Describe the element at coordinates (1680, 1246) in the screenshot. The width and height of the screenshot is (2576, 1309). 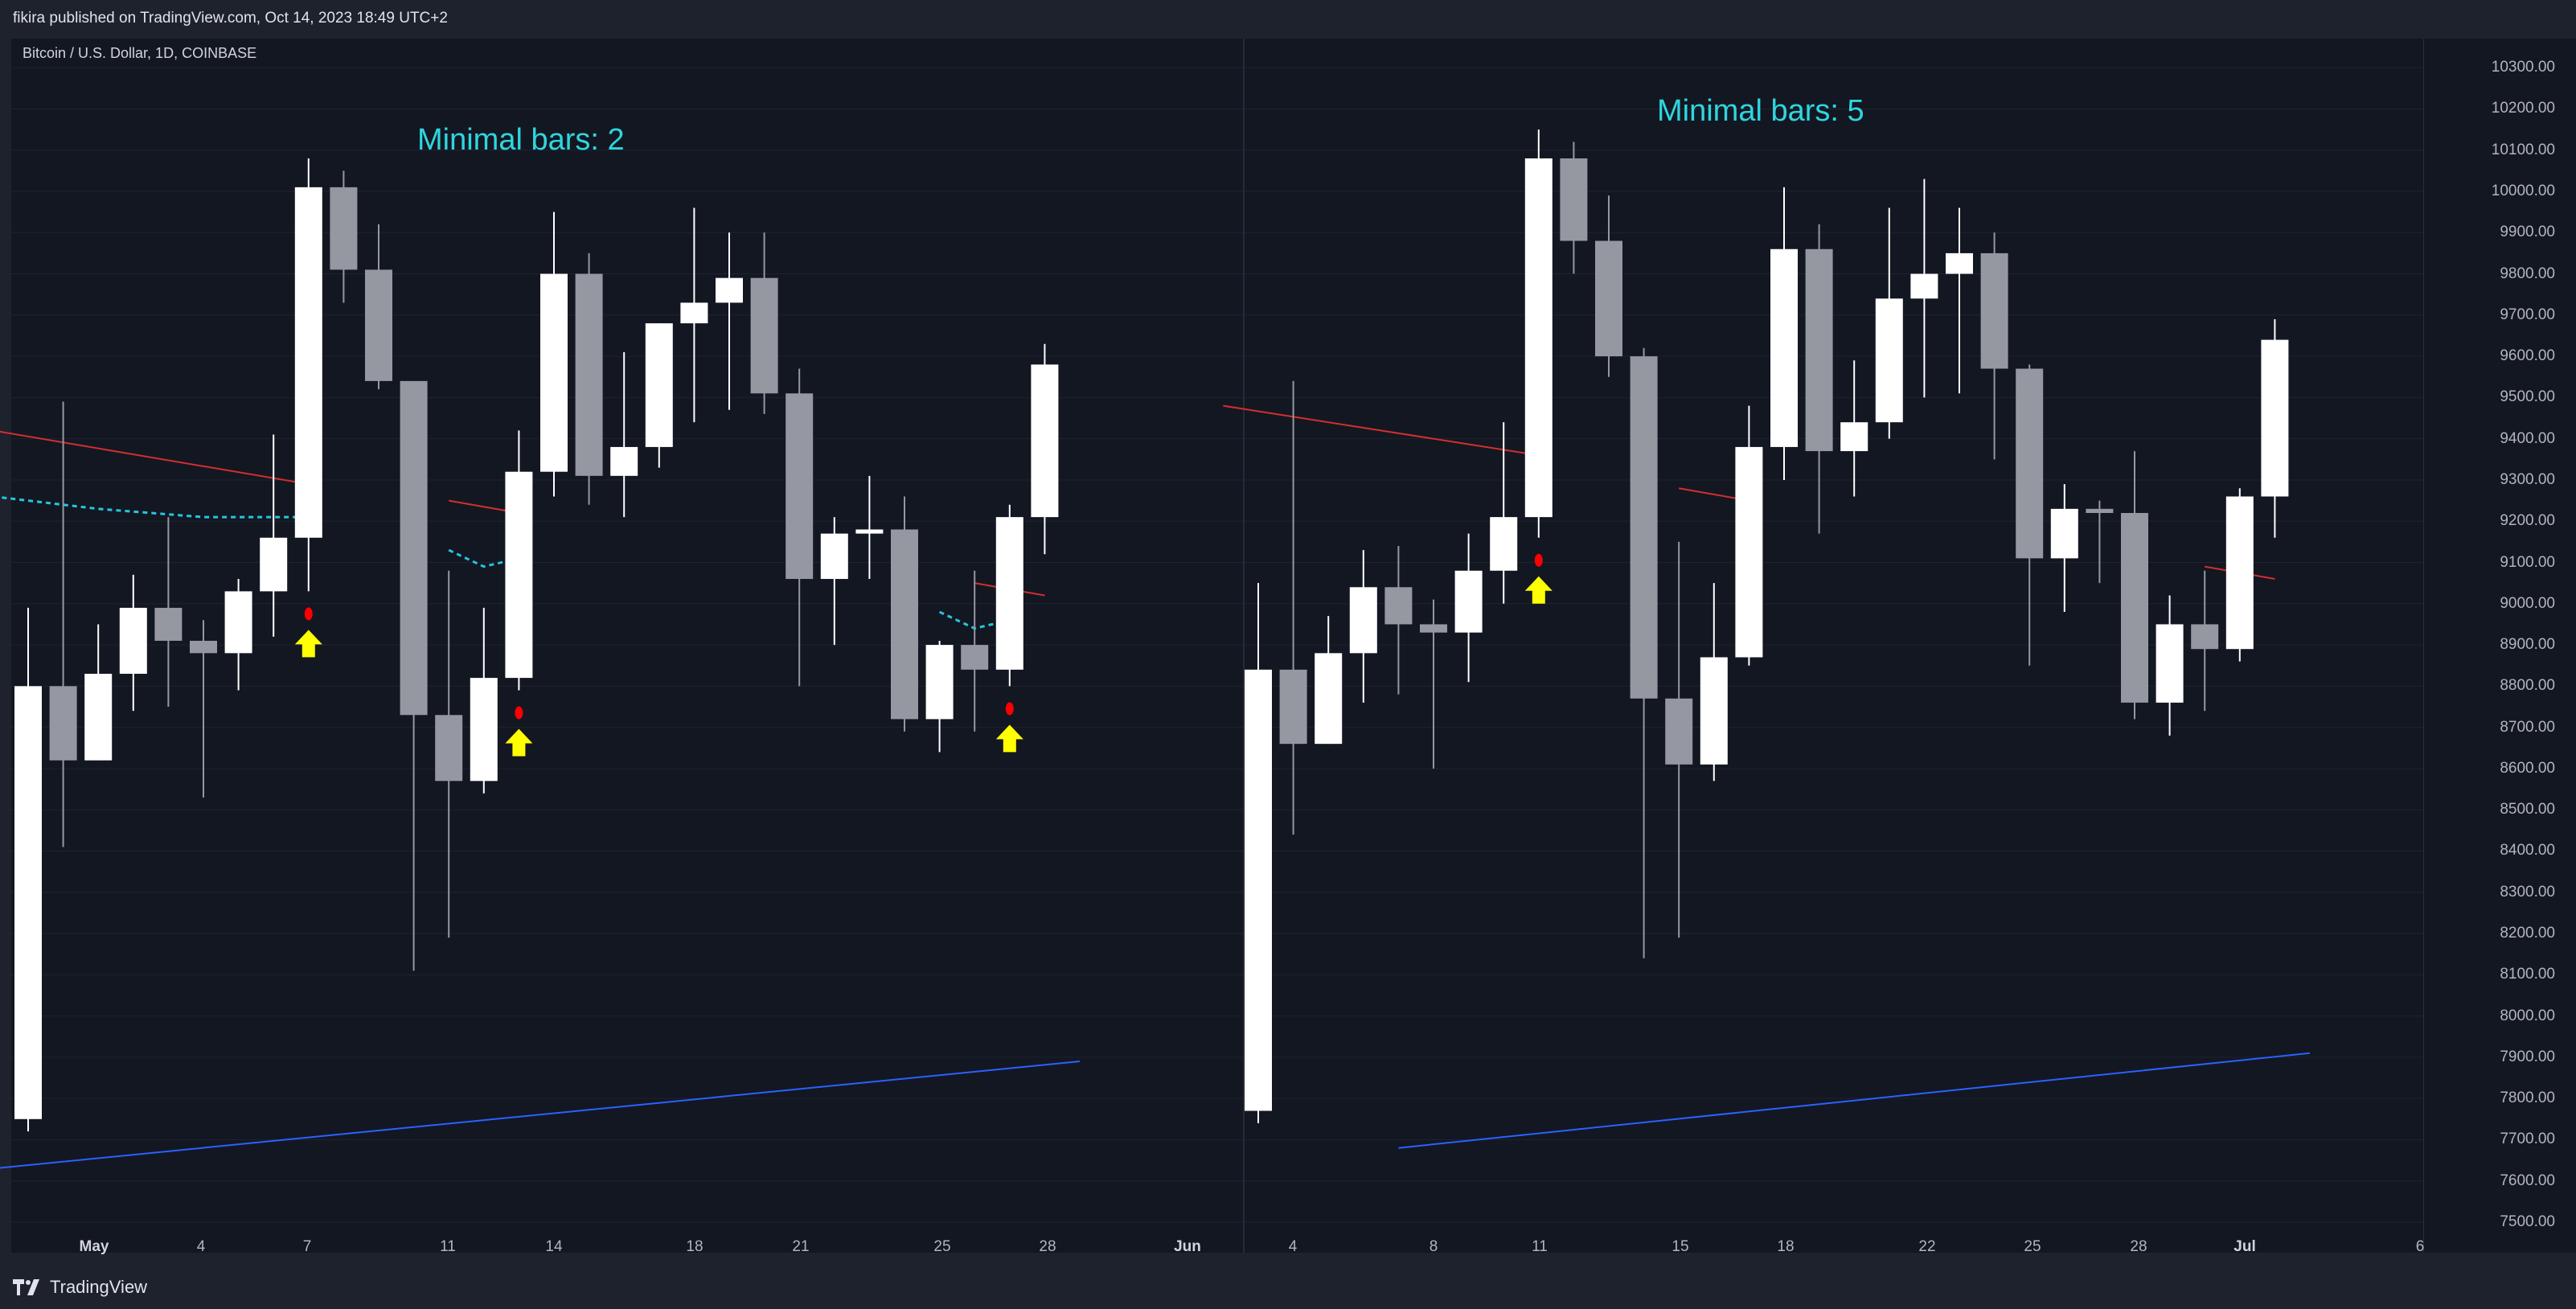
I see `time-tick-label: 15` at that location.